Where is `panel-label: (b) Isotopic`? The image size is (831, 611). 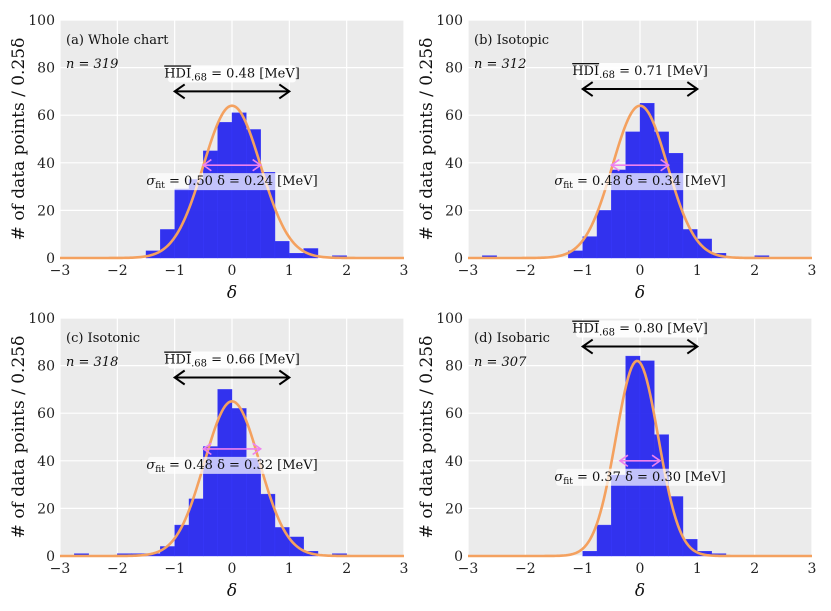 panel-label: (b) Isotopic is located at coordinates (511, 40).